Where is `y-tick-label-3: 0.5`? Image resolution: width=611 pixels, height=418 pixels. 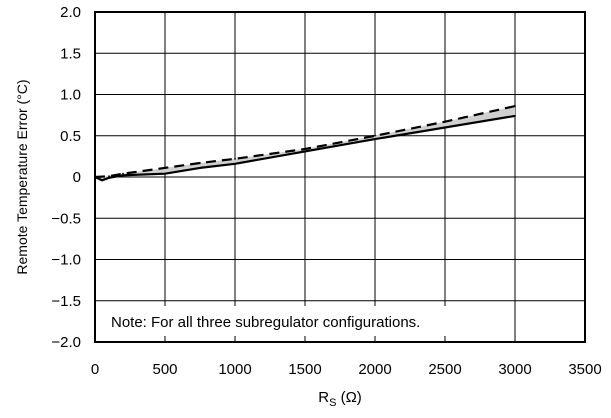
y-tick-label-3: 0.5 is located at coordinates (70, 136).